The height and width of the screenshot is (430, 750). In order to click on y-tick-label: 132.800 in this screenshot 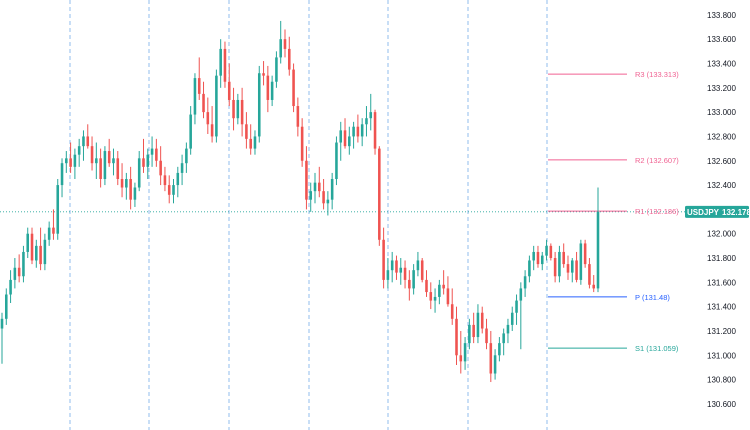, I will do `click(721, 136)`.